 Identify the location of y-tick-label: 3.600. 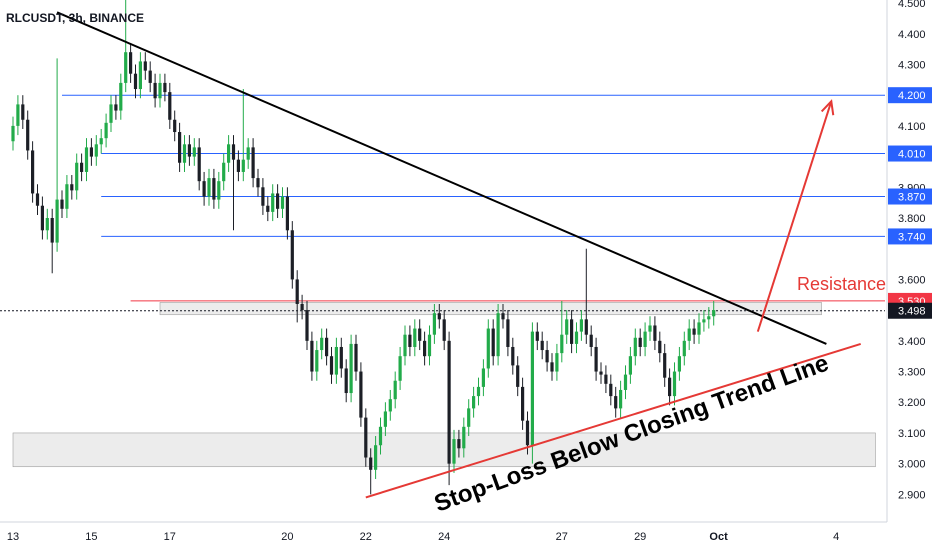
(912, 280).